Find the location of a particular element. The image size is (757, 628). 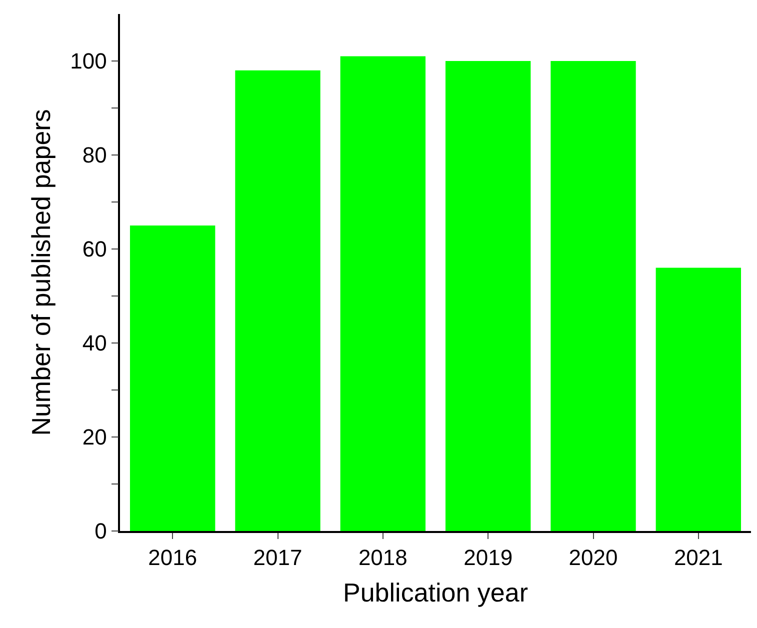

y-tick-label: 0 is located at coordinates (100, 531).